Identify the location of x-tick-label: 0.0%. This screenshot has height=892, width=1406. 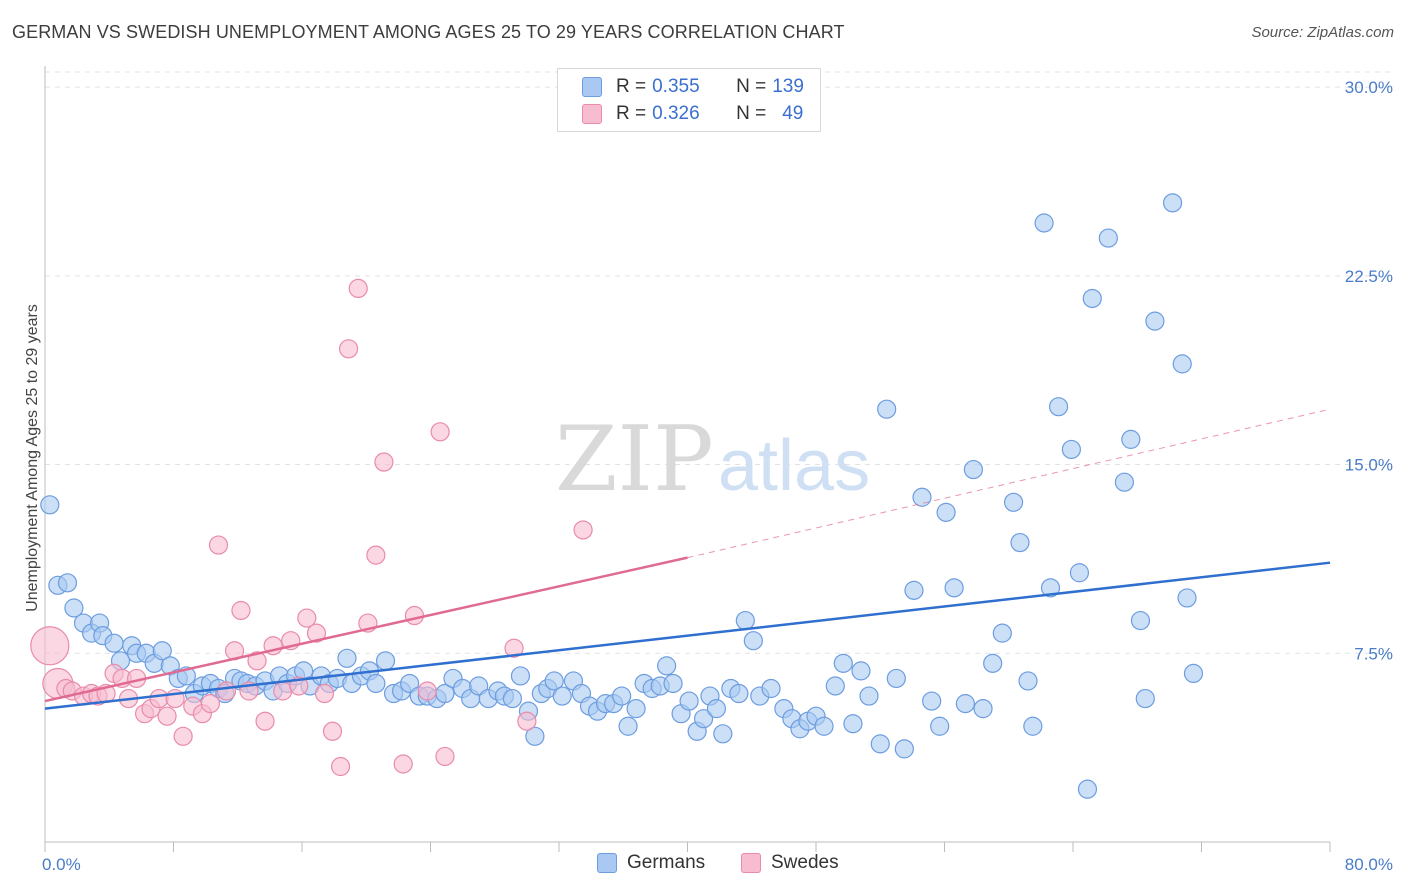
(61, 864).